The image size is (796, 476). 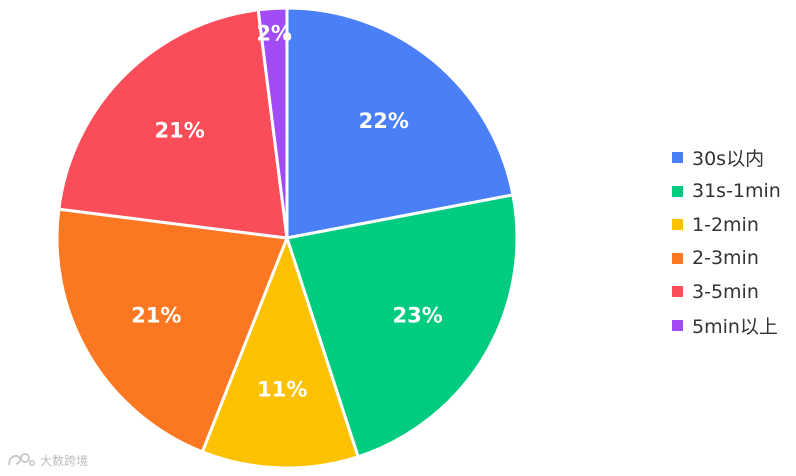 I want to click on watermark: 大数跨境, so click(x=47, y=460).